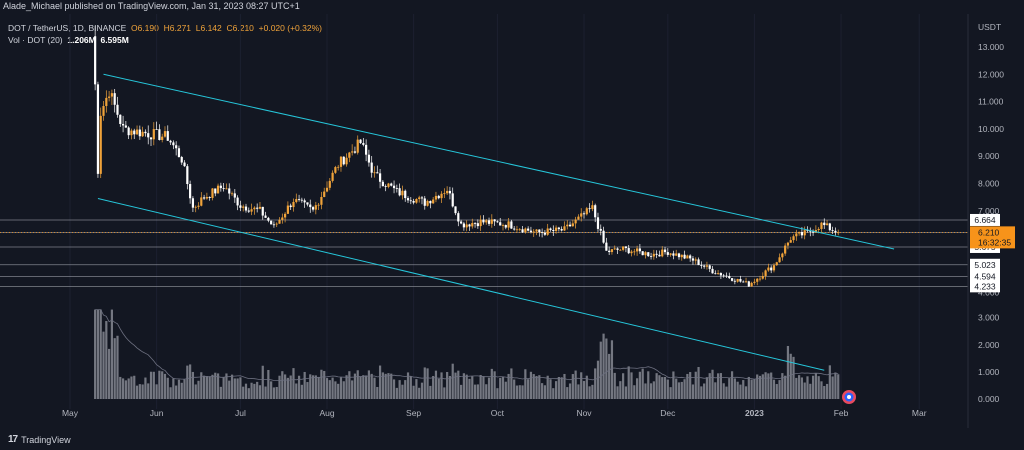 The image size is (1024, 450). What do you see at coordinates (849, 397) in the screenshot?
I see `flag-icon` at bounding box center [849, 397].